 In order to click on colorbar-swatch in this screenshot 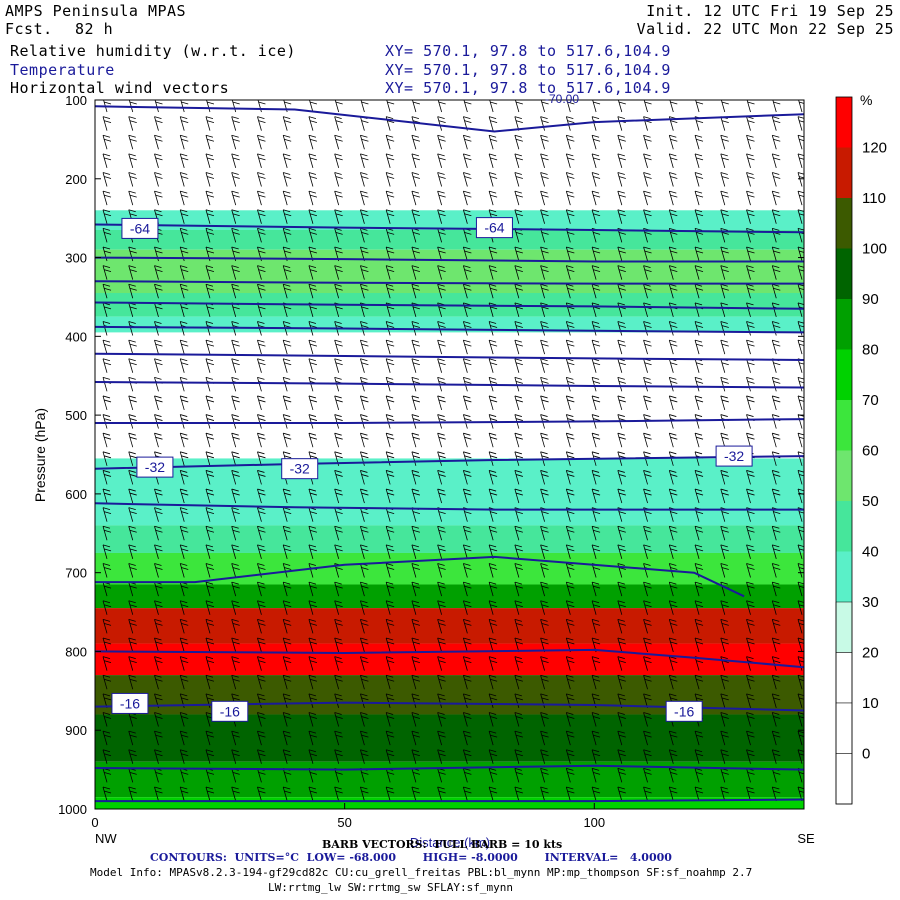, I will do `click(844, 172)`.